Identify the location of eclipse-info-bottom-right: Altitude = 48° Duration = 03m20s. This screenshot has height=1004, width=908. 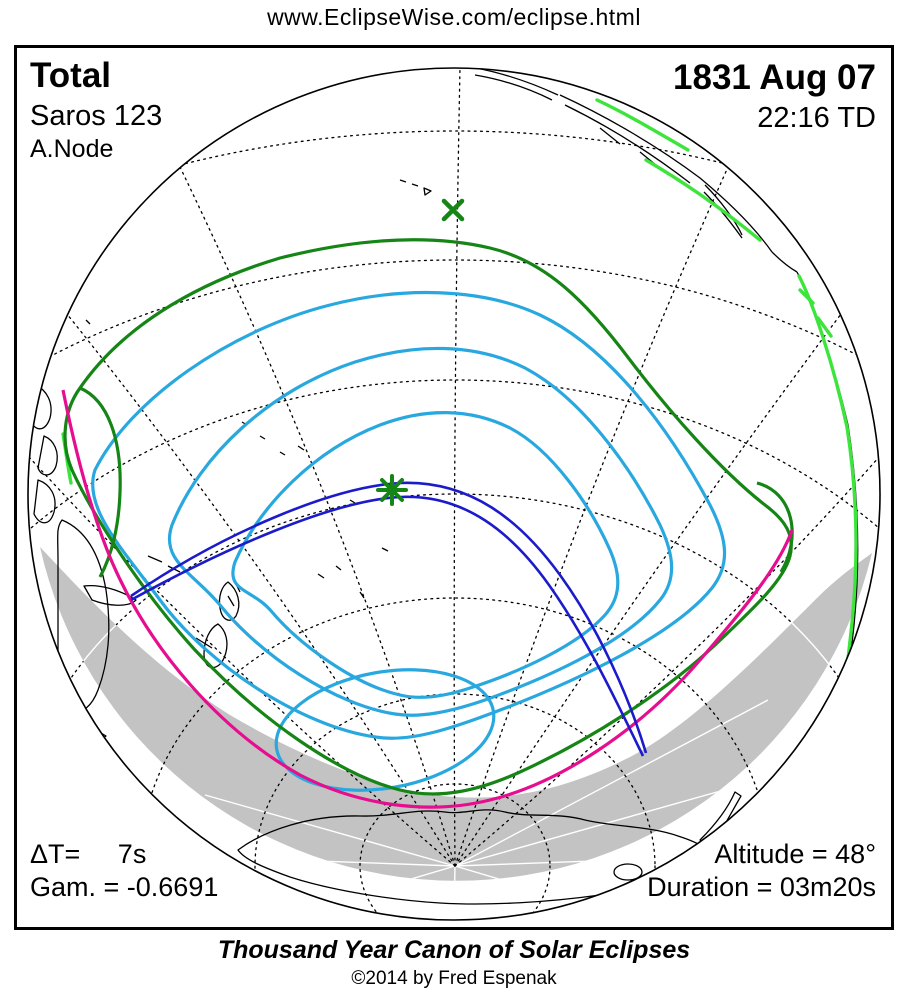
(761, 871).